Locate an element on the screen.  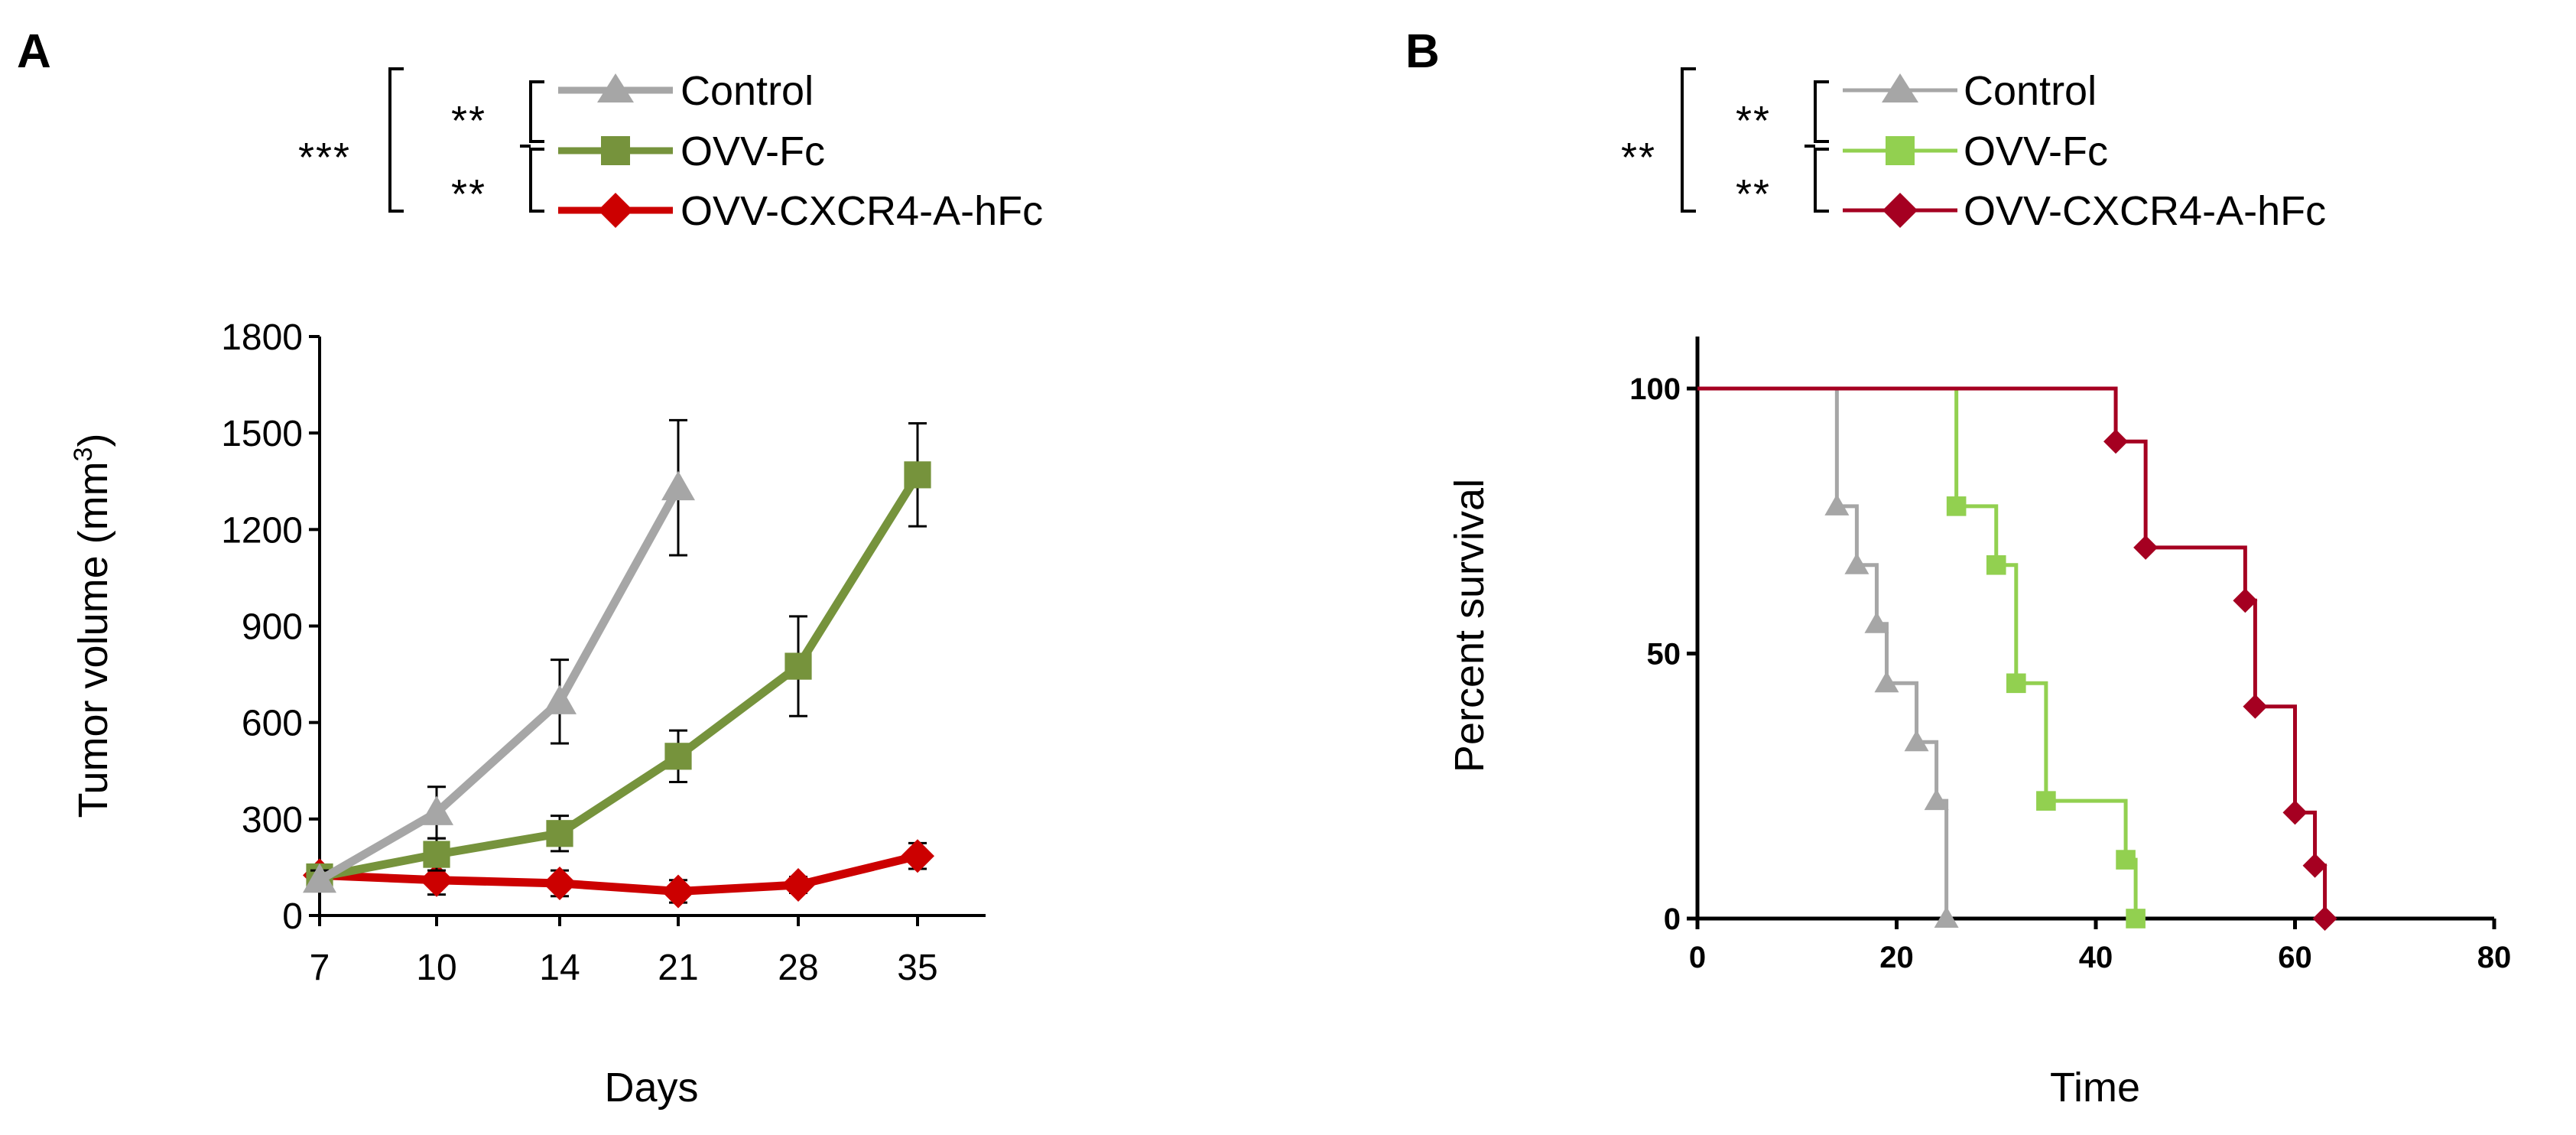
y-ticks-b: 0 50 100 is located at coordinates (1663, 654).